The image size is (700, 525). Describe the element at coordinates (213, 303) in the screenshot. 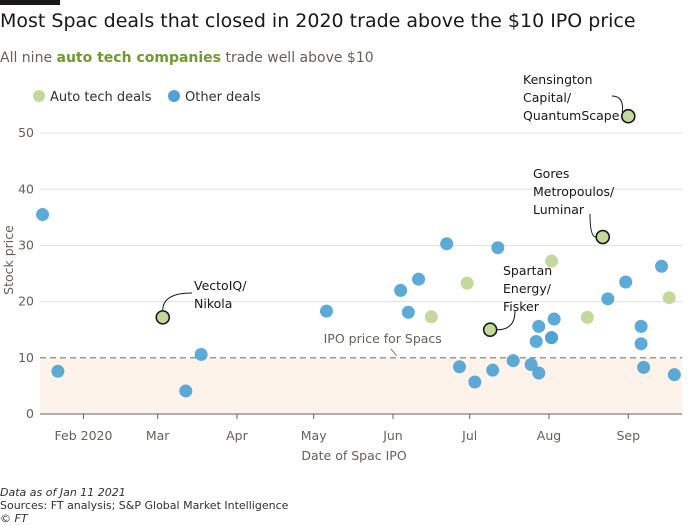

I see `annotation-label: Nikola` at that location.